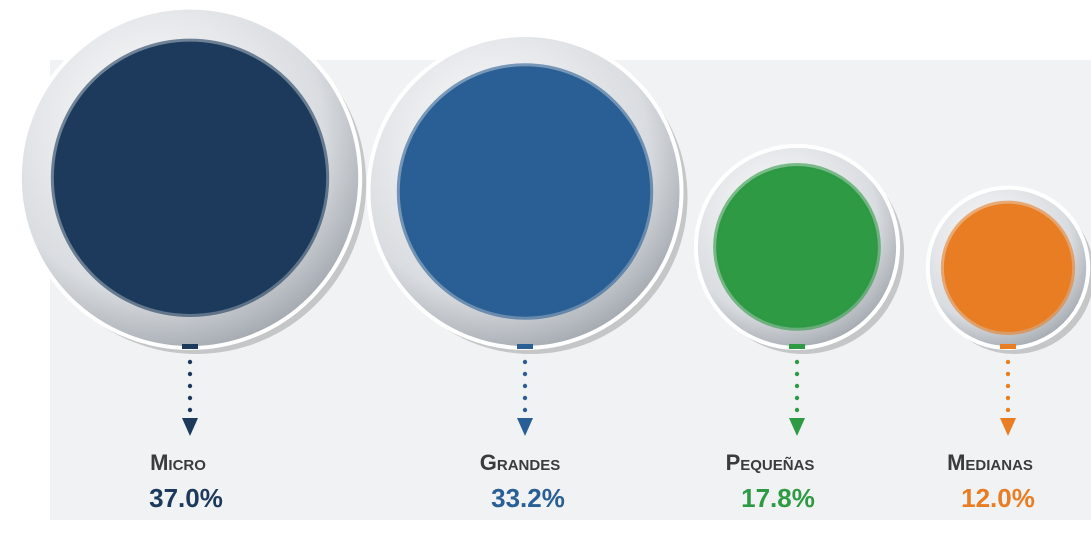  What do you see at coordinates (520, 462) in the screenshot?
I see `category-label: Grandes` at bounding box center [520, 462].